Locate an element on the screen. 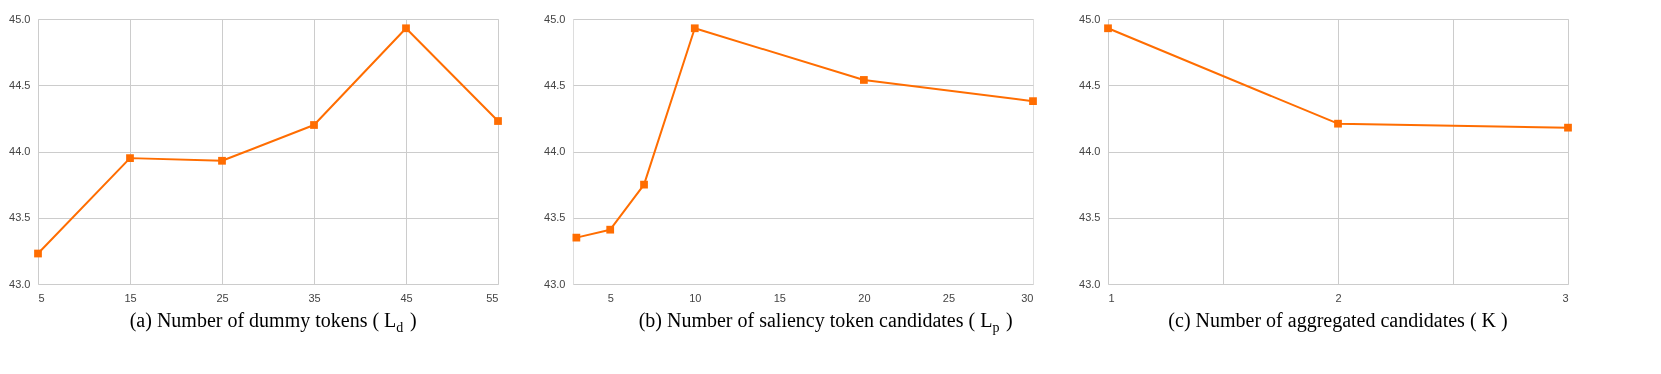  x-tick-label: 1 is located at coordinates (1111, 297).